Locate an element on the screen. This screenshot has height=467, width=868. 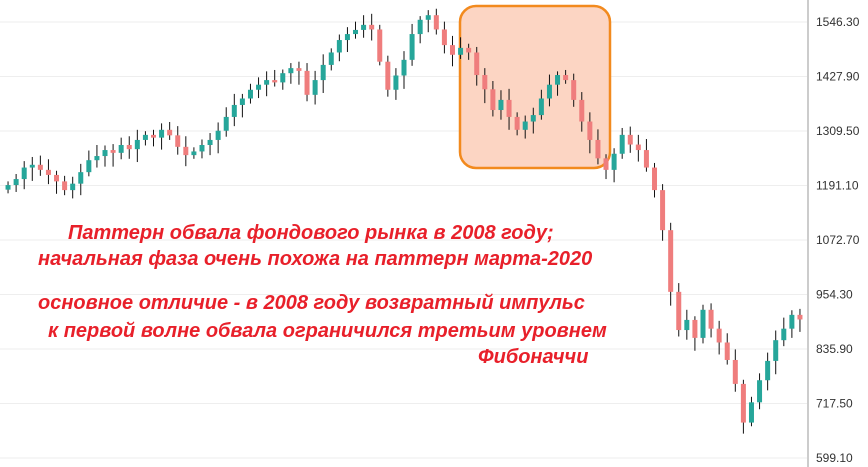
y-tick-label: 1309.50 is located at coordinates (838, 131).